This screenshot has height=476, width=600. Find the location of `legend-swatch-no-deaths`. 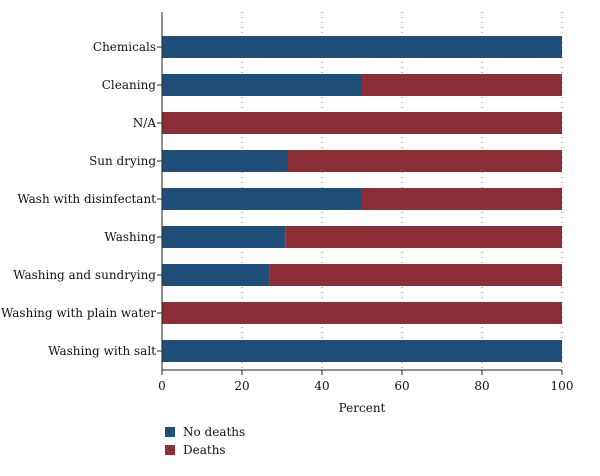

legend-swatch-no-deaths is located at coordinates (170, 432).